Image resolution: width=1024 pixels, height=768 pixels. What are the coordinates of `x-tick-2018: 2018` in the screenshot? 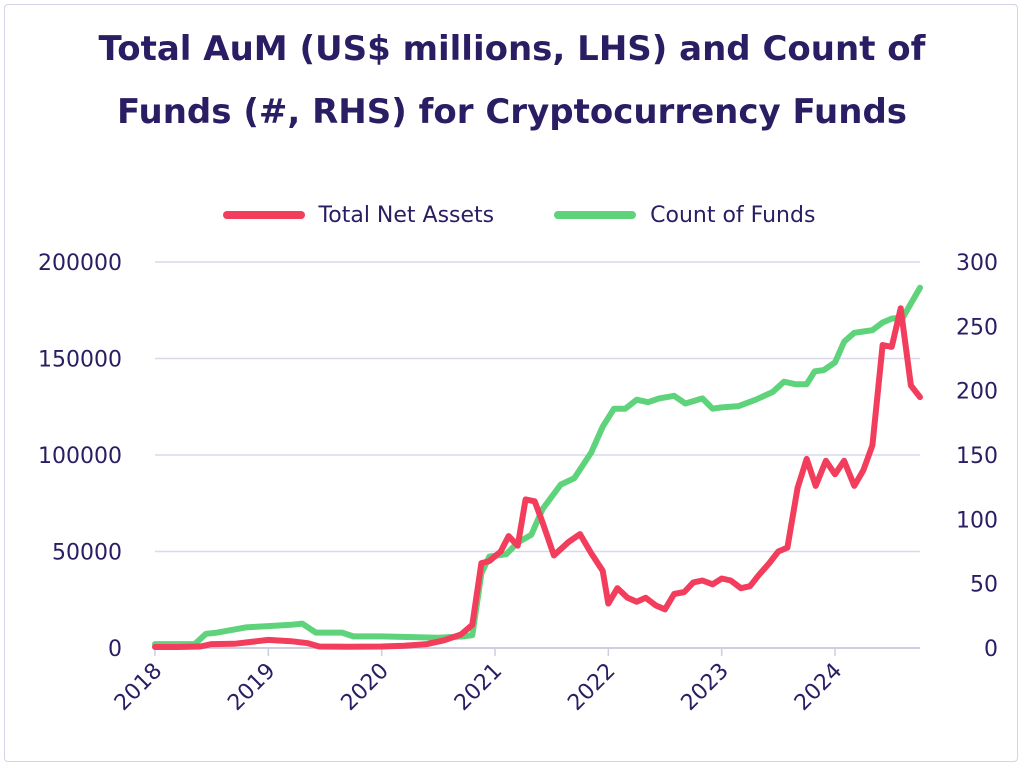 It's located at (138, 687).